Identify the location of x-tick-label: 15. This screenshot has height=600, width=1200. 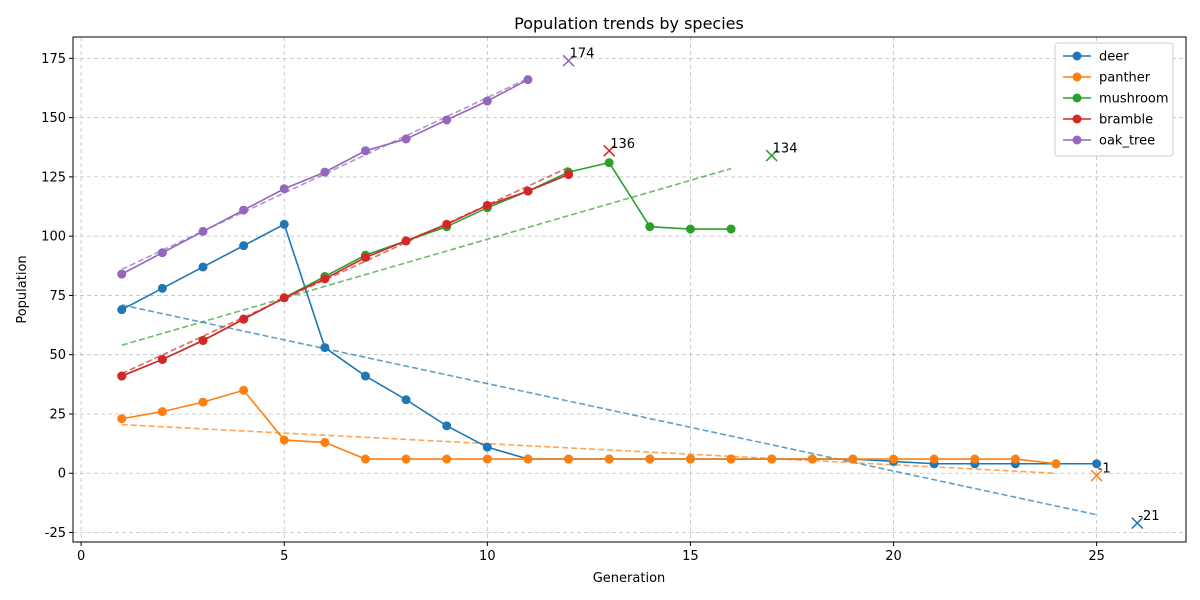
(690, 556).